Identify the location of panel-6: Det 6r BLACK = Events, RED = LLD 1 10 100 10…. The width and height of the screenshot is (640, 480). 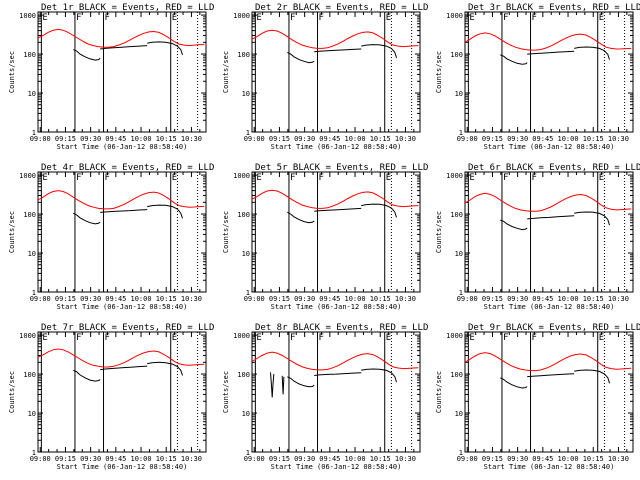
(537, 237).